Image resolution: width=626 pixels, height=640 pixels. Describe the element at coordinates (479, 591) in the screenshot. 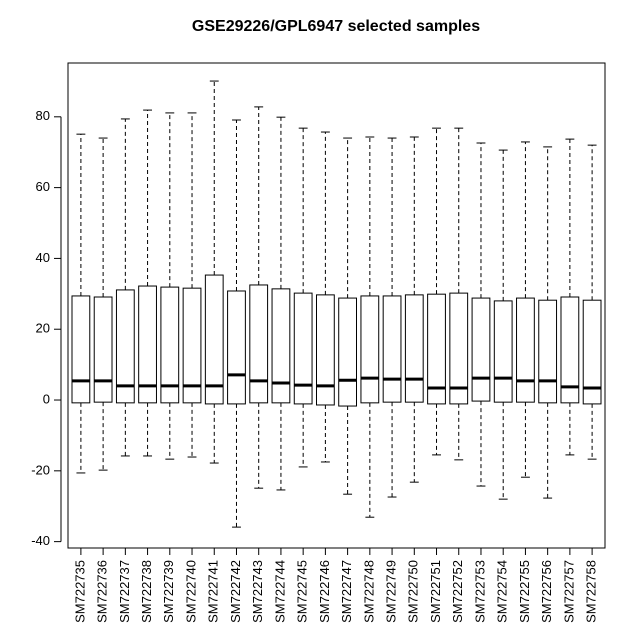

I see `x-tick-label: SM722753` at that location.